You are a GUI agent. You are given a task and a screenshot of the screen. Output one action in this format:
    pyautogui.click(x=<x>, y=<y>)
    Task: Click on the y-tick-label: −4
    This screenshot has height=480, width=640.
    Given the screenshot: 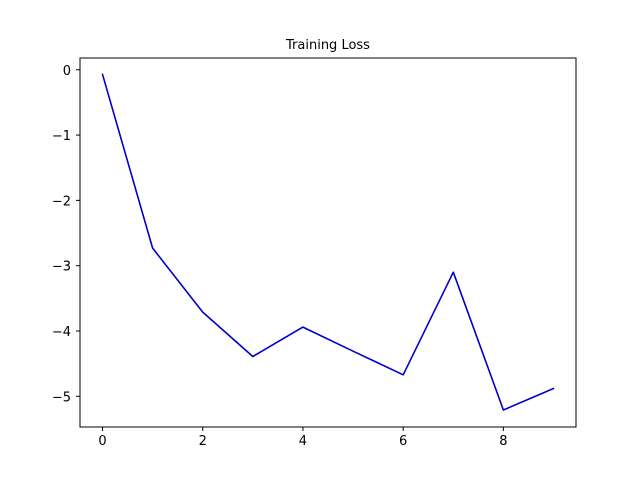 What is the action you would take?
    pyautogui.click(x=61, y=332)
    